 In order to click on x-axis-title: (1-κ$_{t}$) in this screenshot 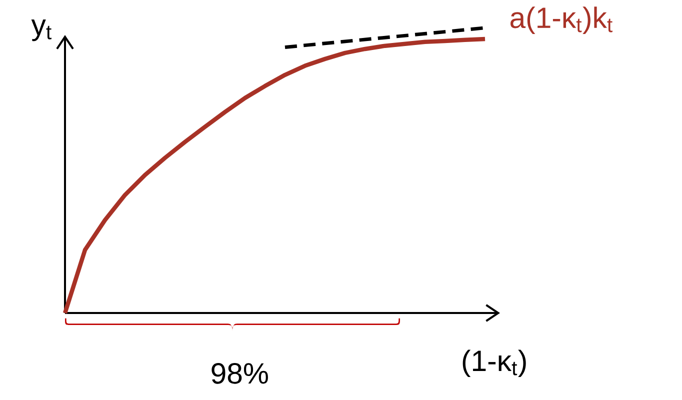, I will do `click(494, 364)`.